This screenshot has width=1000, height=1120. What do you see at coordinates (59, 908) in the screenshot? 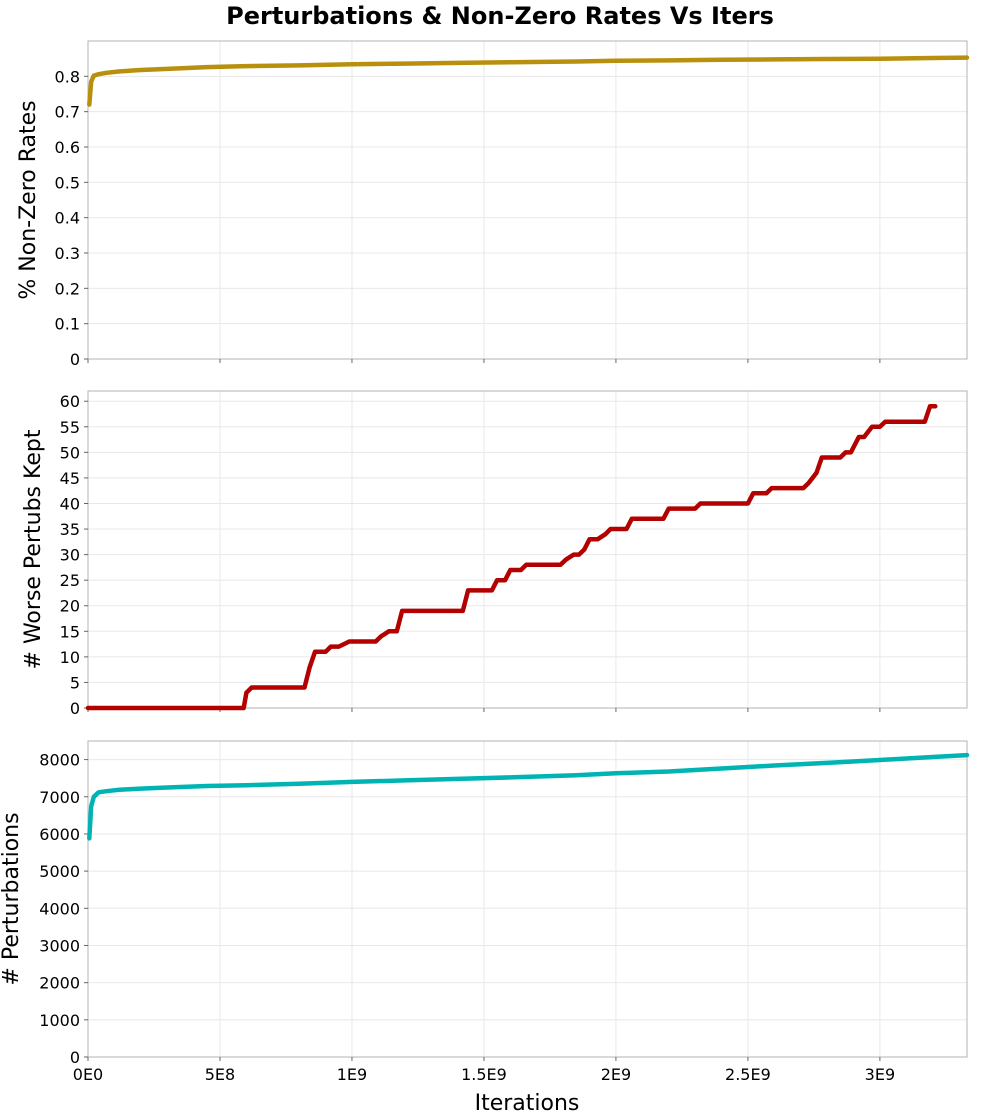
I see `y-tick-label: 4000` at bounding box center [59, 908].